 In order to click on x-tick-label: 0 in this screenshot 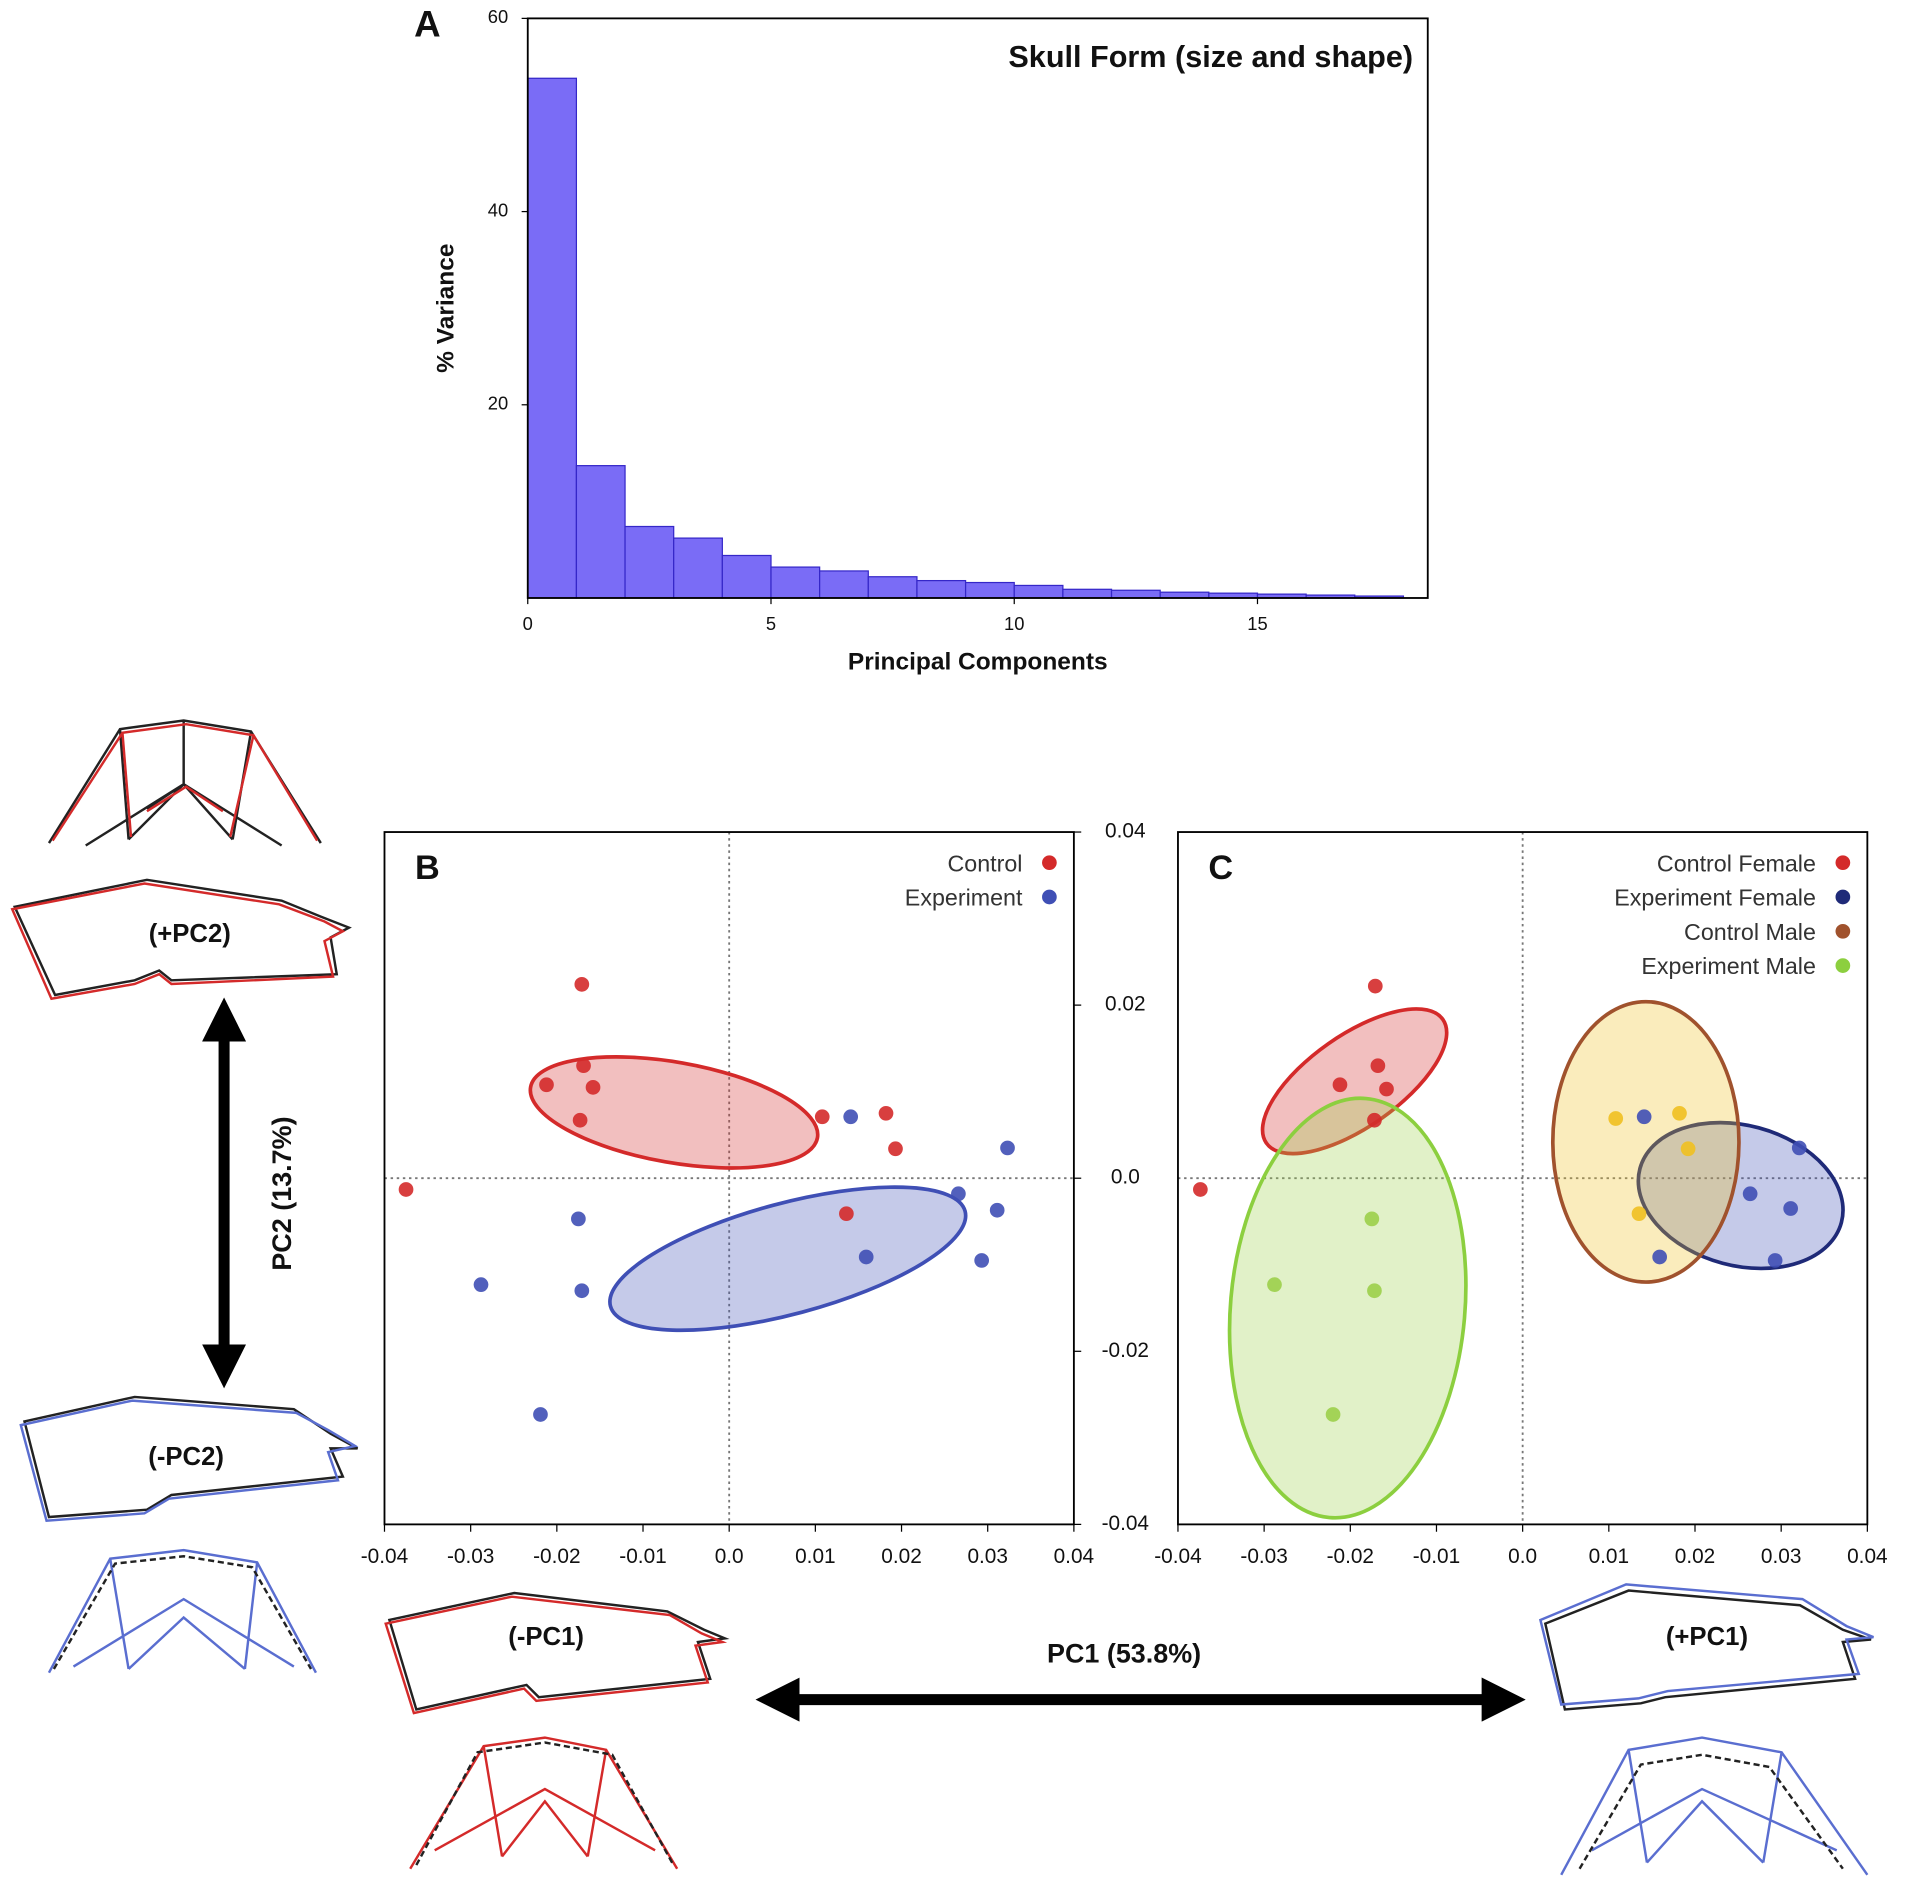, I will do `click(528, 623)`.